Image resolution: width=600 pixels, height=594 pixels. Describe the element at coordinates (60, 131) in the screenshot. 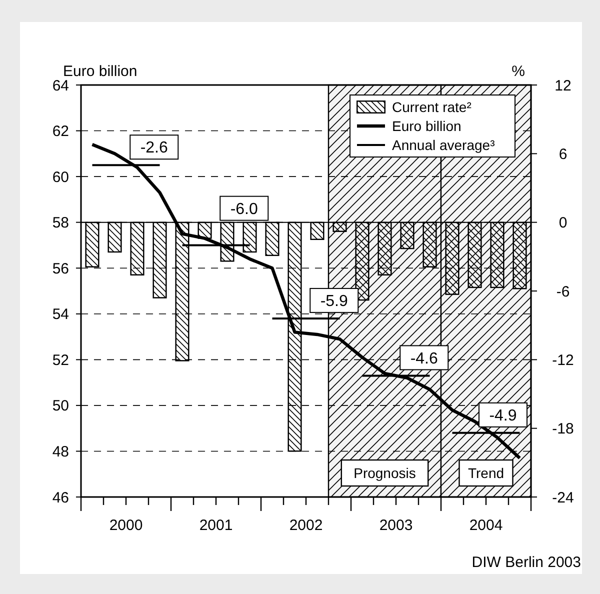

I see `y-tick-label: 62` at that location.